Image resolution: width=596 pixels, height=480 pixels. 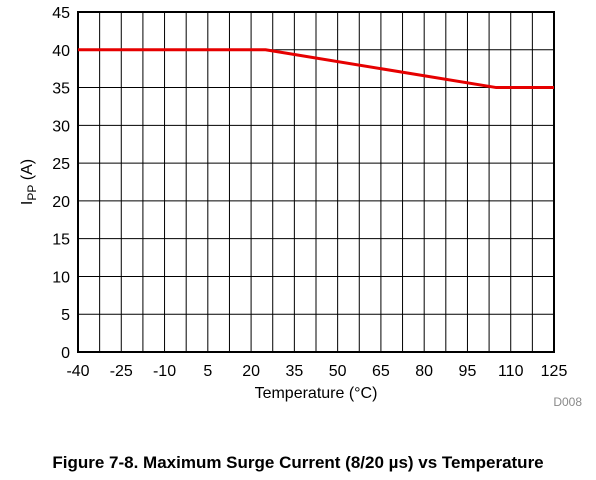 I want to click on y-axis-label-unit: (A), so click(x=27, y=172).